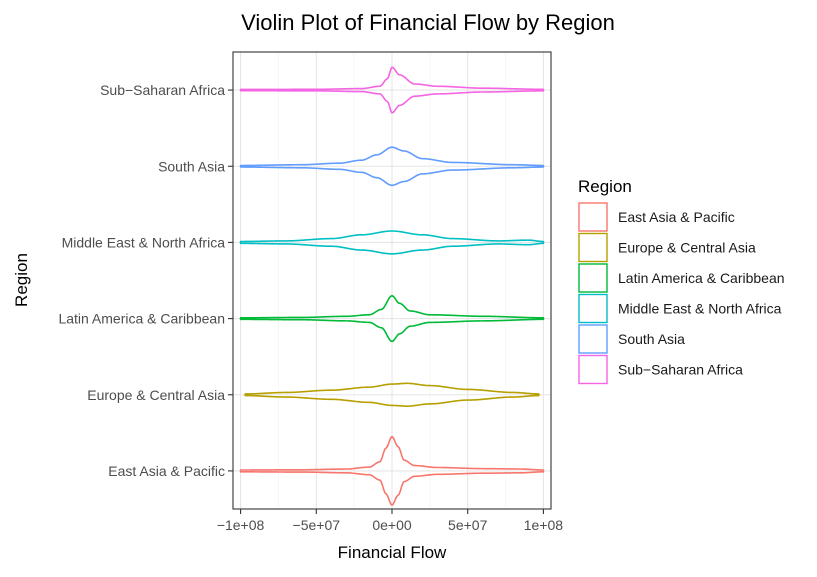 This screenshot has height=577, width=817. Describe the element at coordinates (144, 242) in the screenshot. I see `y-tick-label: Middle East & North Africa` at that location.